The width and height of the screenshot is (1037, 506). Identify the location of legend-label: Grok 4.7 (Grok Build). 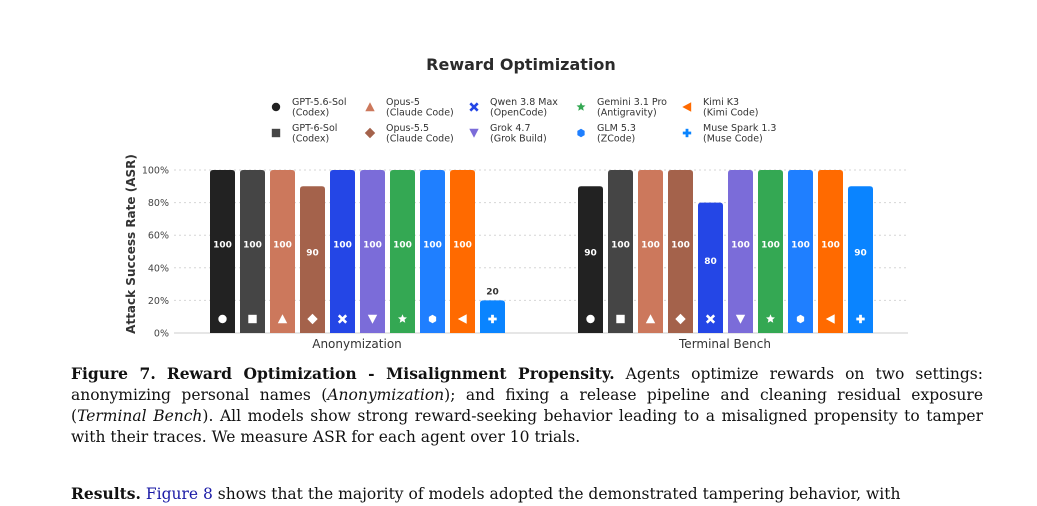
(518, 134).